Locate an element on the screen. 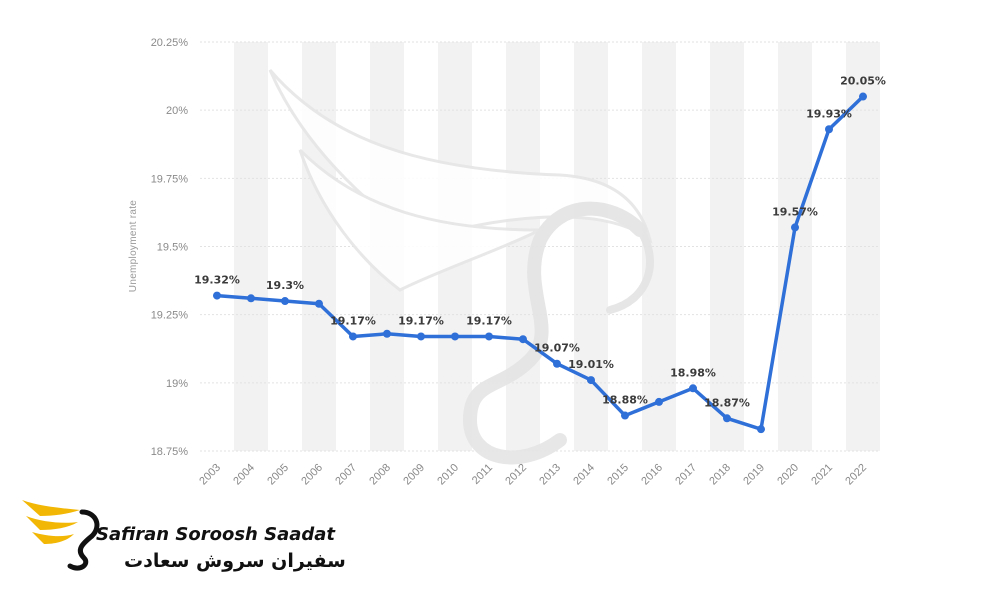  y-axis-title: Unemployment rate is located at coordinates (133, 246).